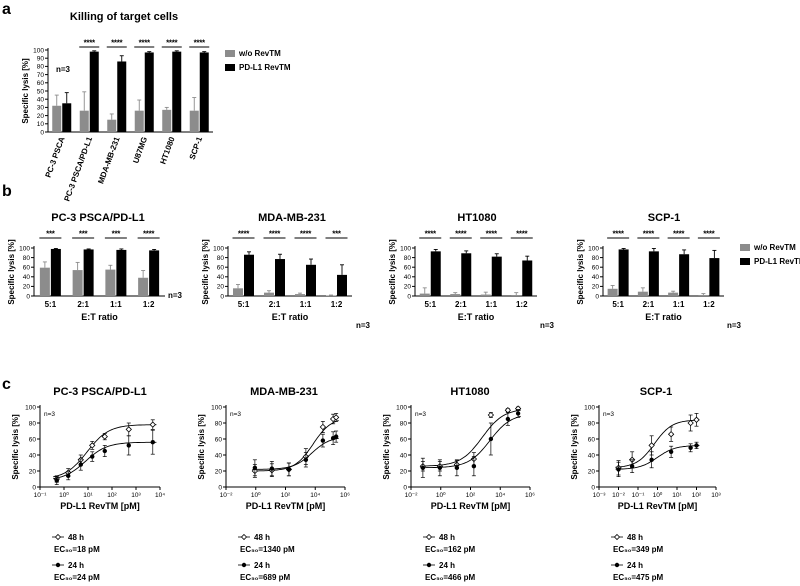  I want to click on chart-a-0-x-tick-label: U87MG, so click(140, 150).